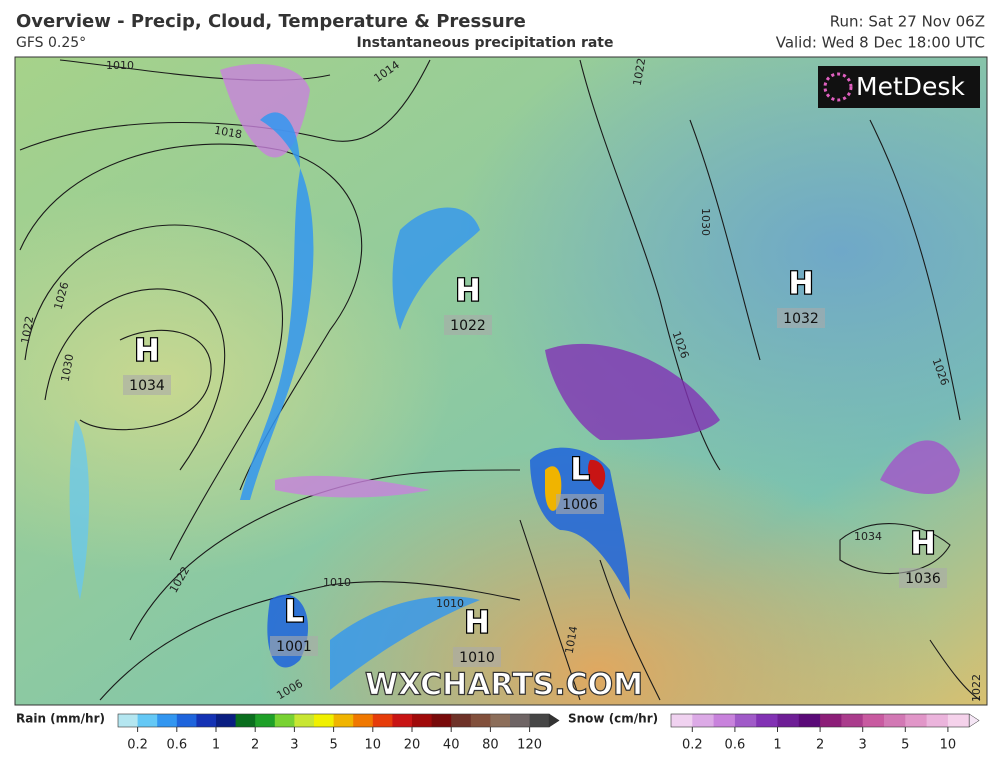 This screenshot has width=1001, height=772. Describe the element at coordinates (51, 43) in the screenshot. I see `model: GFS 0.25°` at that location.